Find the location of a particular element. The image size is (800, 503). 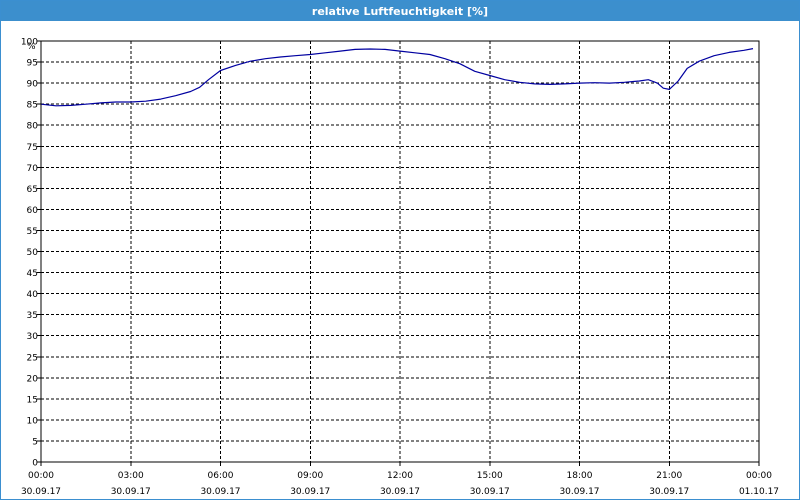

y-tick-label: 90 is located at coordinates (33, 85).